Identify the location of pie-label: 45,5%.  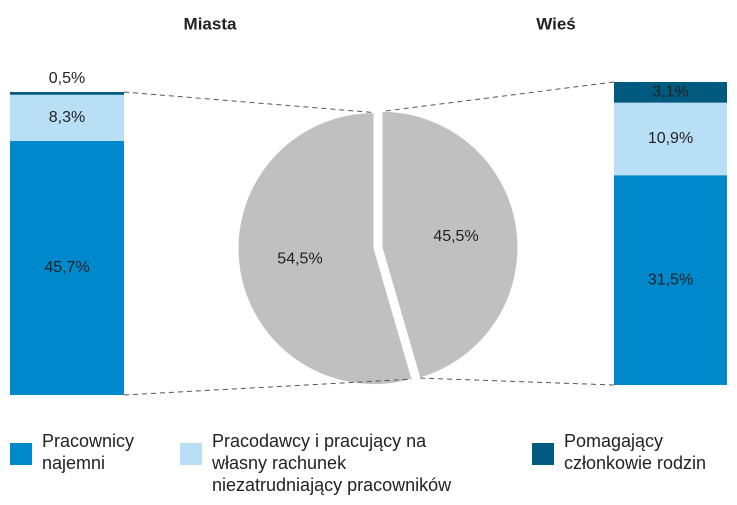
(455, 236).